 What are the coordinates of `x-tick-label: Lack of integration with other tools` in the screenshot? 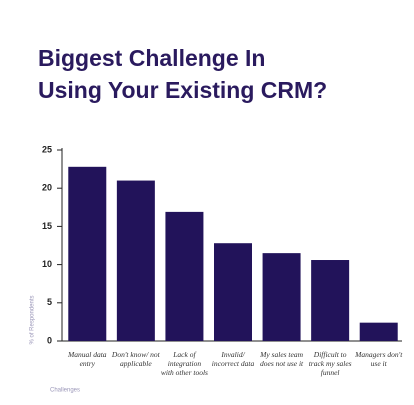 It's located at (184, 363).